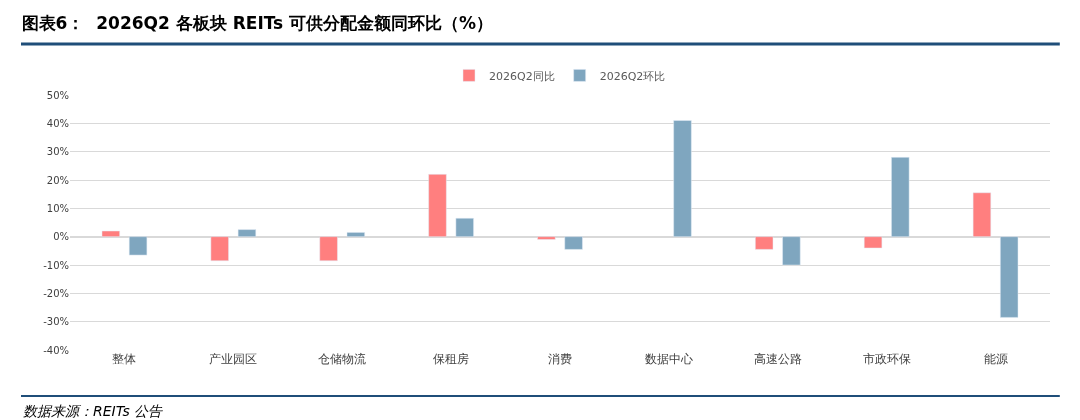 The width and height of the screenshot is (1080, 420). Describe the element at coordinates (56, 293) in the screenshot. I see `y-tick-label: -20%` at that location.